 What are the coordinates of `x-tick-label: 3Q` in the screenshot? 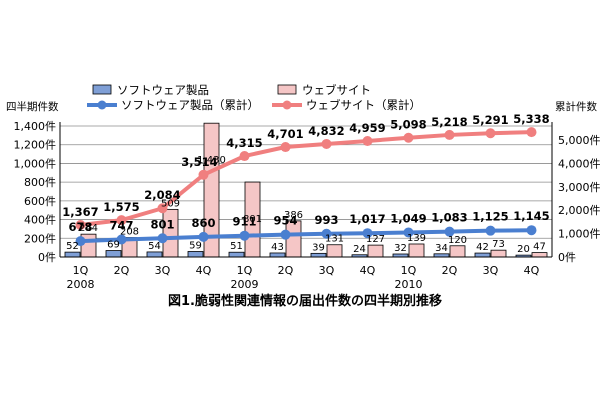 It's located at (327, 270).